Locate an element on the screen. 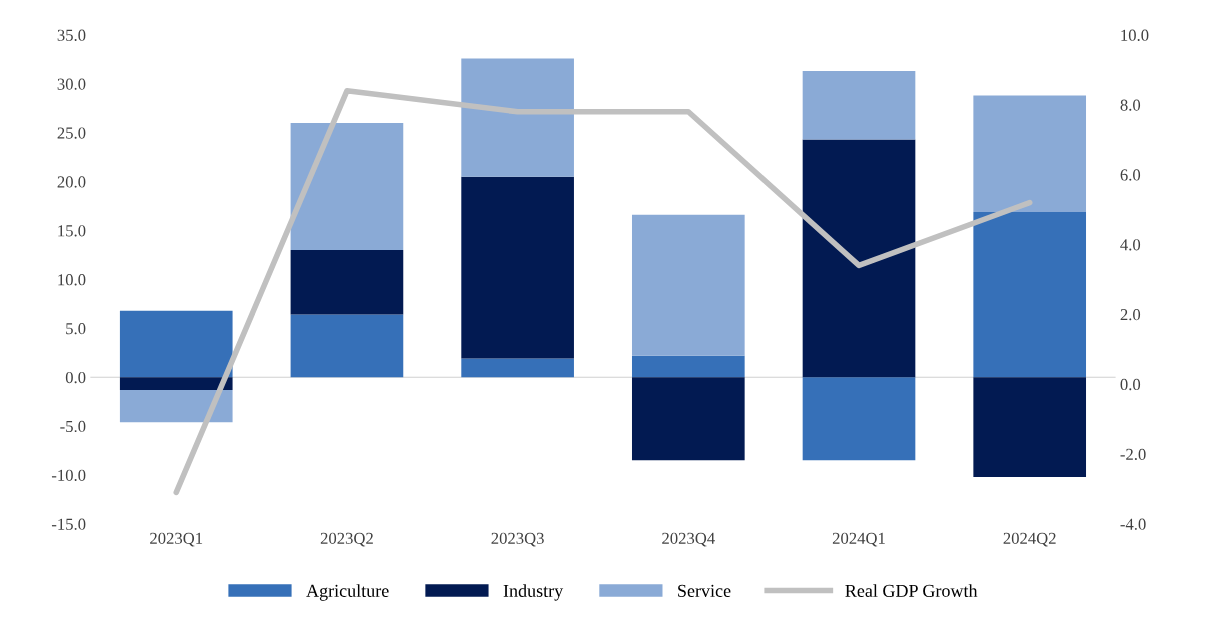  y-tick-label: 35.0 is located at coordinates (71, 35).